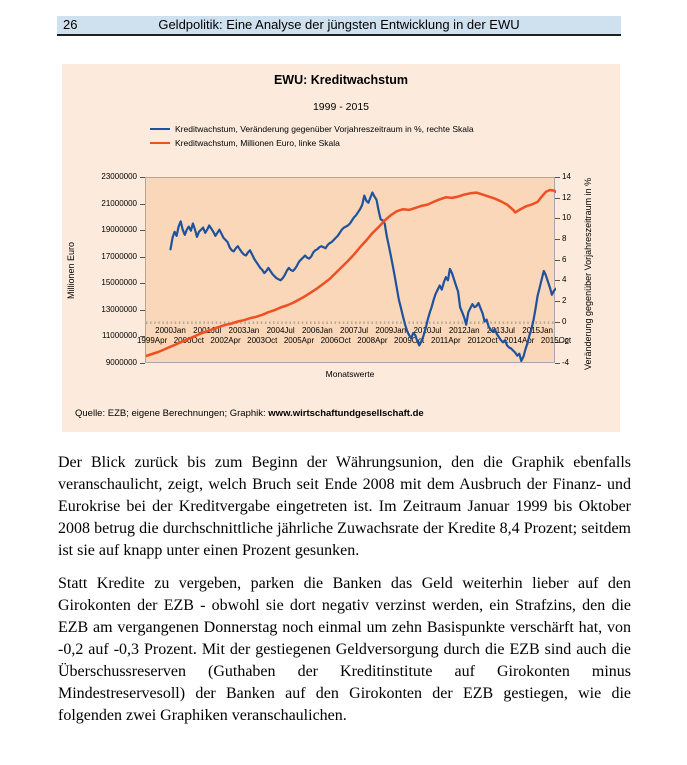 This screenshot has height=765, width=687. Describe the element at coordinates (564, 280) in the screenshot. I see `y-axis-tick-label-right: 4` at that location.